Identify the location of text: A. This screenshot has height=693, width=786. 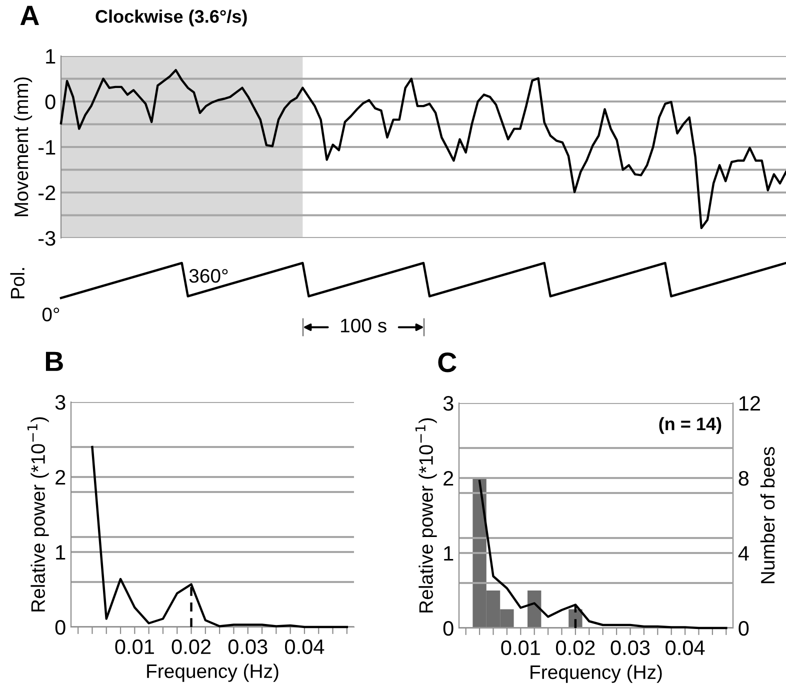
(29, 15).